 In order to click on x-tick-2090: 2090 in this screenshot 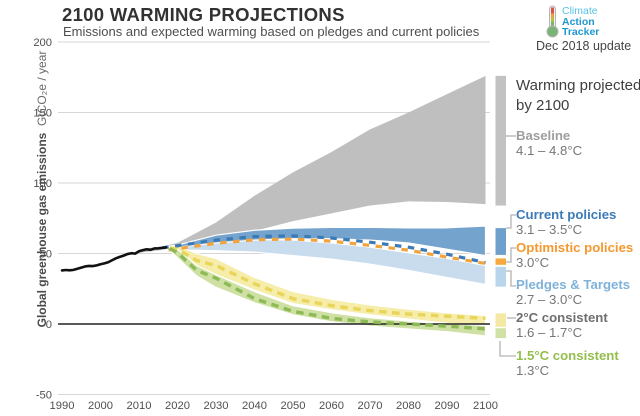, I will do `click(447, 406)`.